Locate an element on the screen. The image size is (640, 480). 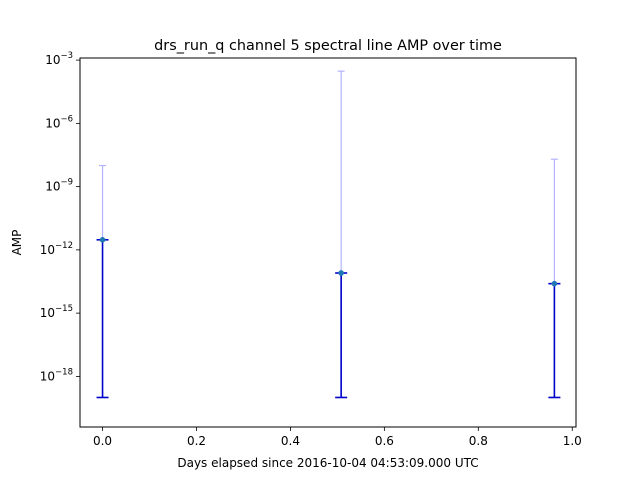
y-axis-label: AMP is located at coordinates (17, 243).